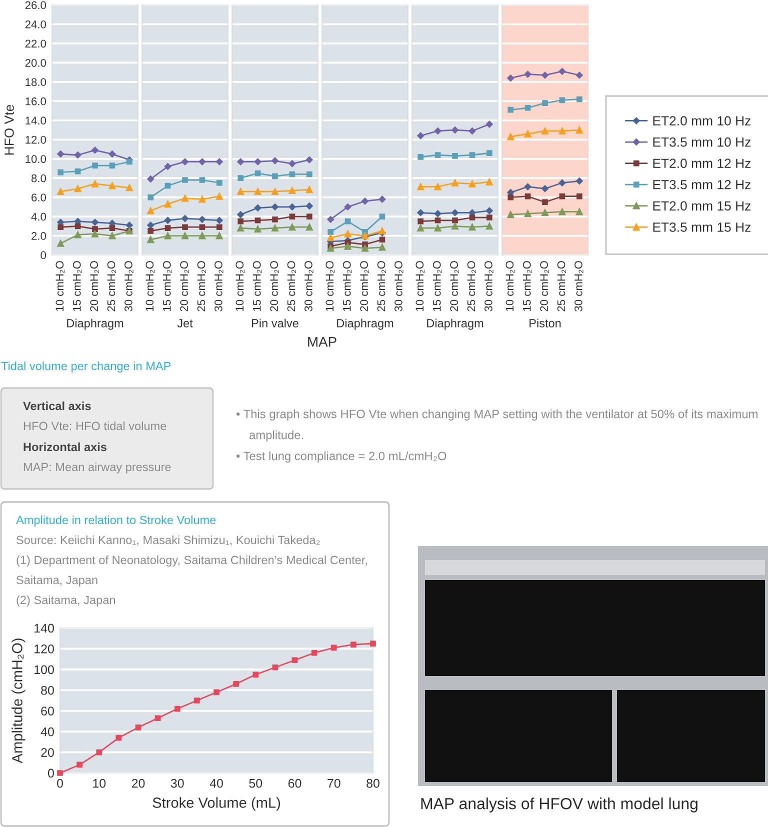  Describe the element at coordinates (36, 140) in the screenshot. I see `y-tick-label: 12.0` at that location.